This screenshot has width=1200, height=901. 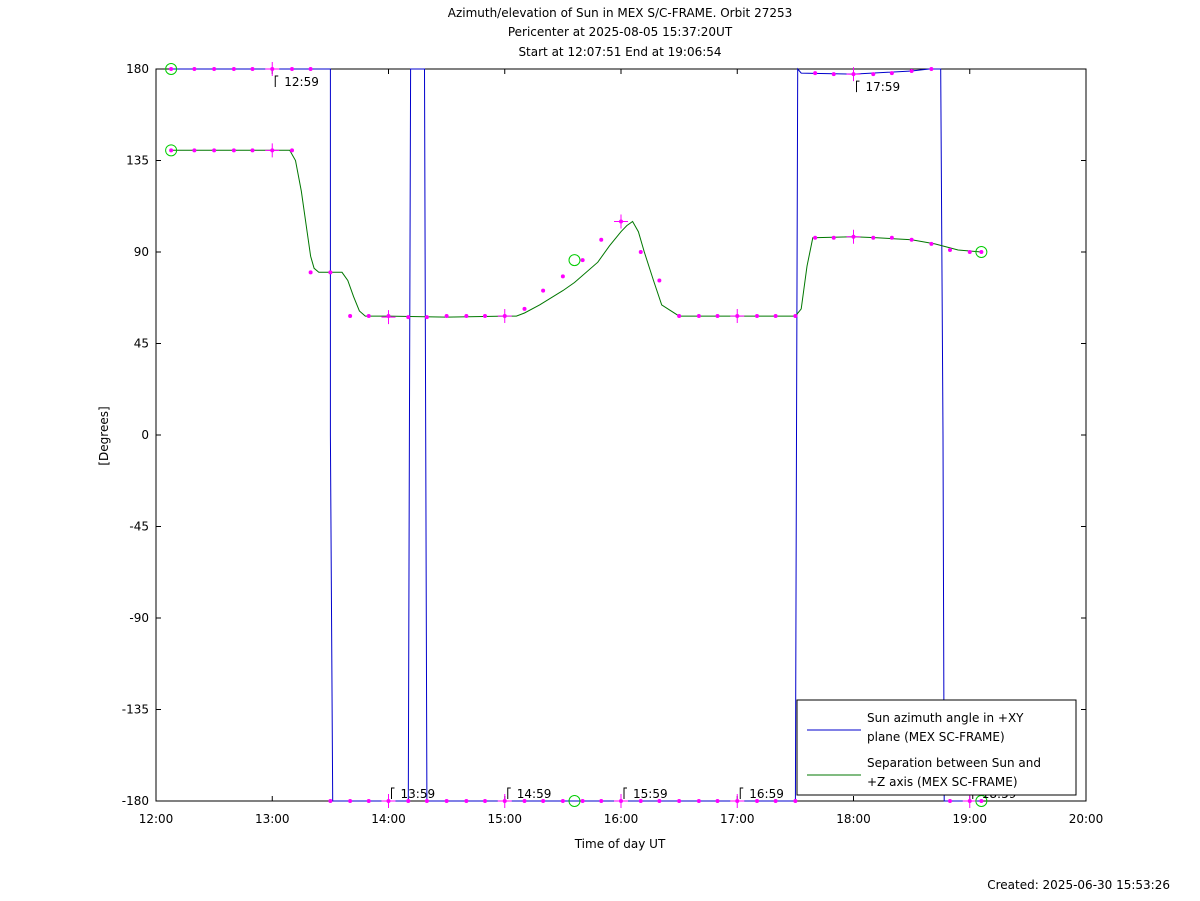 I want to click on x-tick-label: 20:00, so click(x=1086, y=819).